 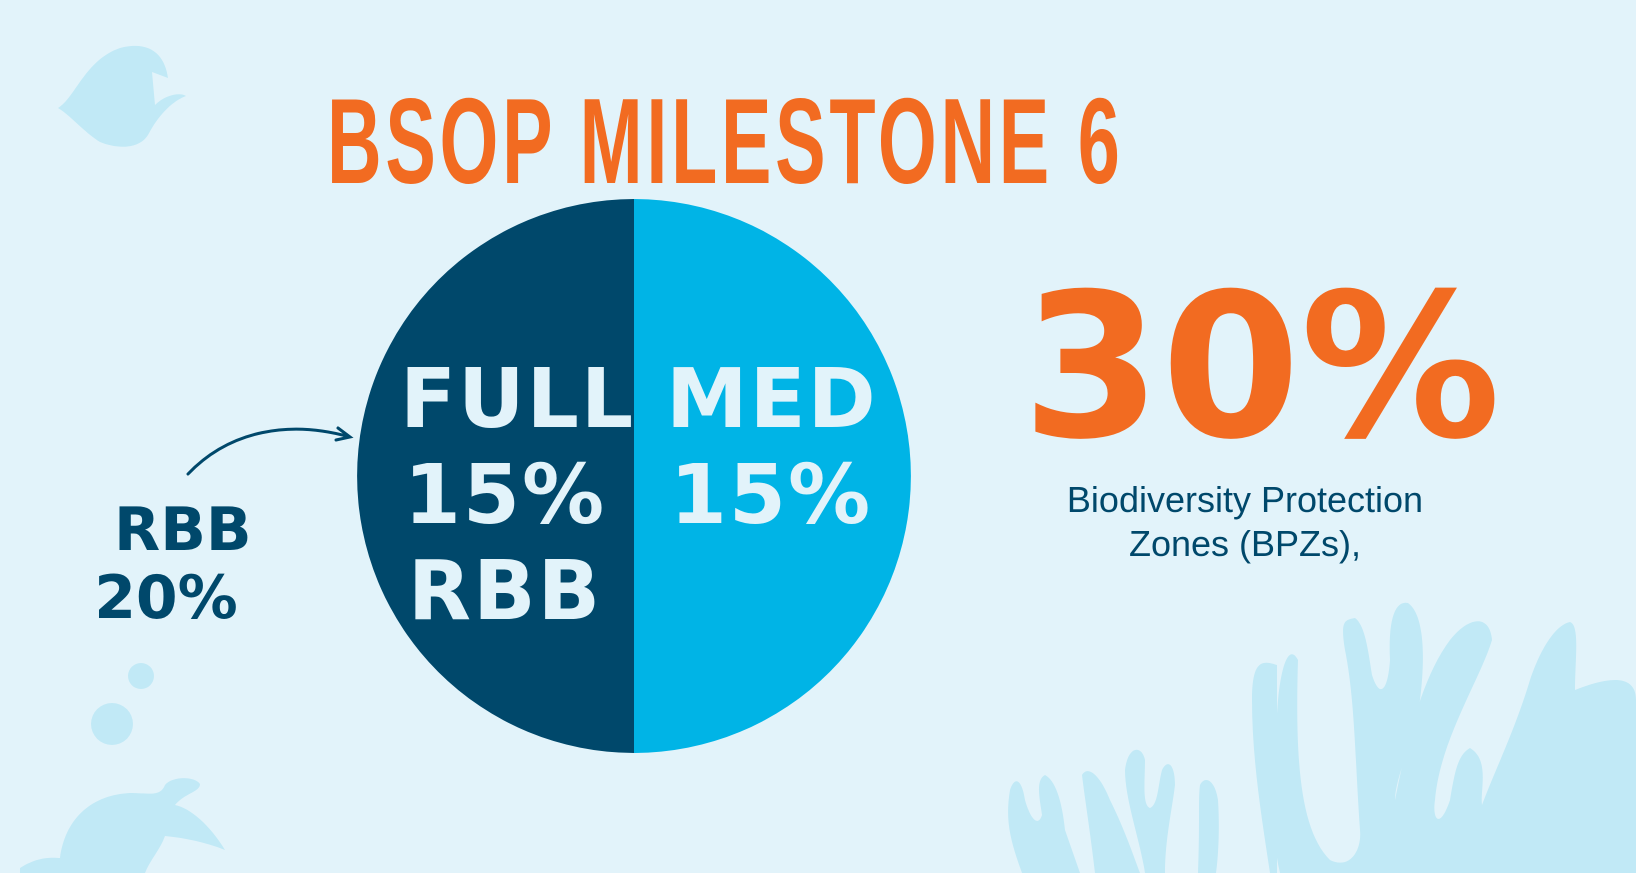 I want to click on rbb-annotation: RBB 20%, so click(x=169, y=564).